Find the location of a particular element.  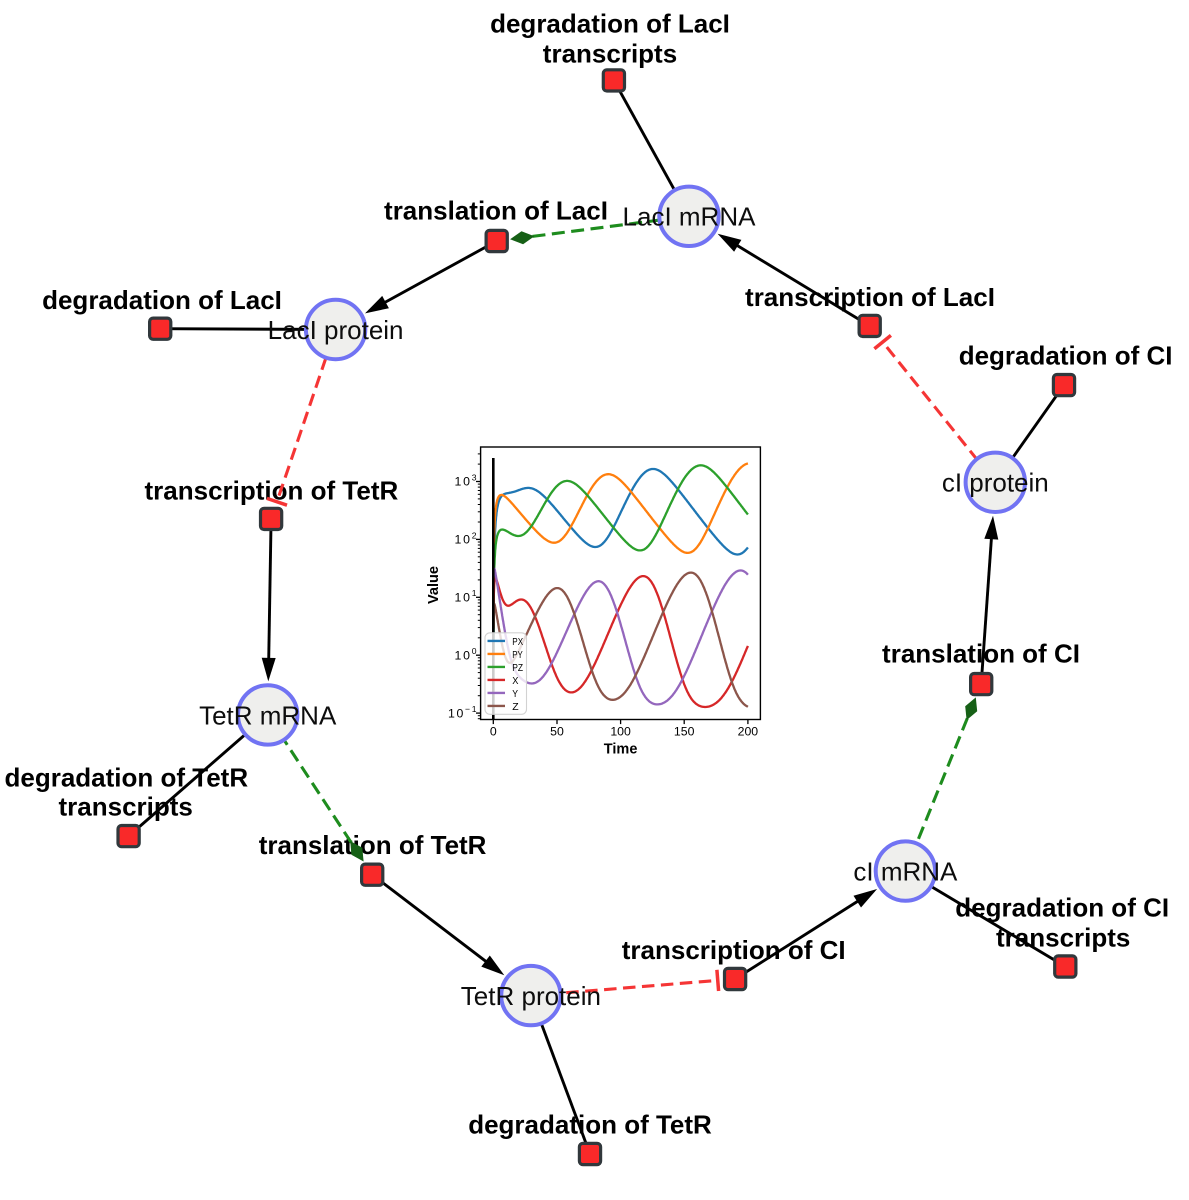

svg-text: cI mRNA is located at coordinates (905, 872).